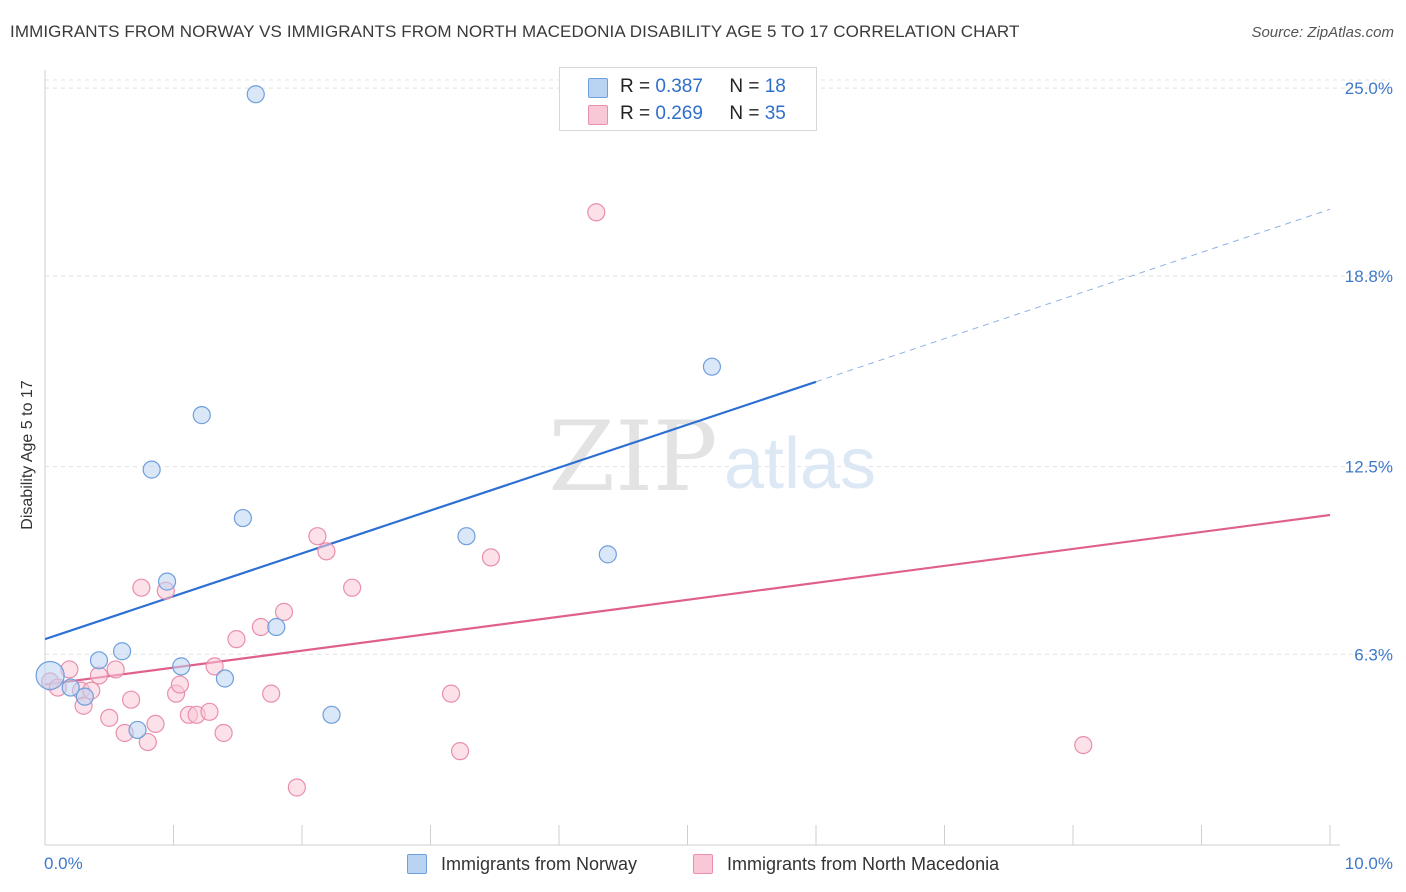  What do you see at coordinates (775, 86) in the screenshot?
I see `legend-n-value: 18` at bounding box center [775, 86].